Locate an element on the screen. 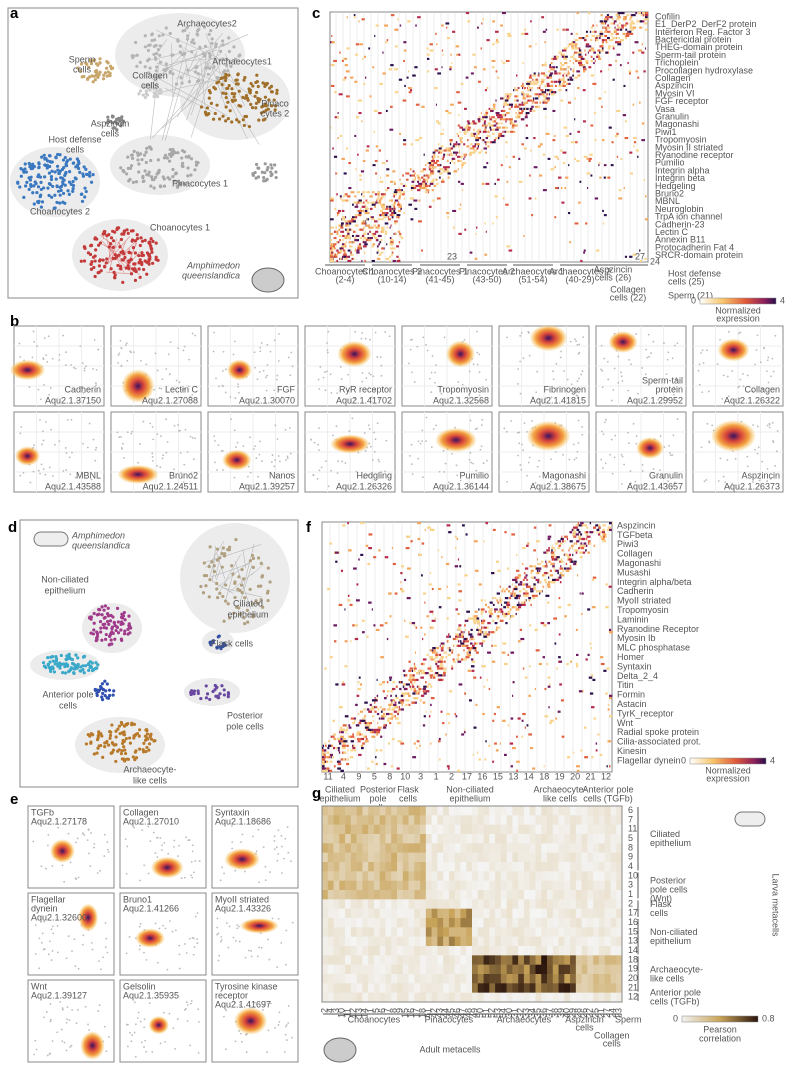  cluster-label: Choanocytes 1 is located at coordinates (180, 227).